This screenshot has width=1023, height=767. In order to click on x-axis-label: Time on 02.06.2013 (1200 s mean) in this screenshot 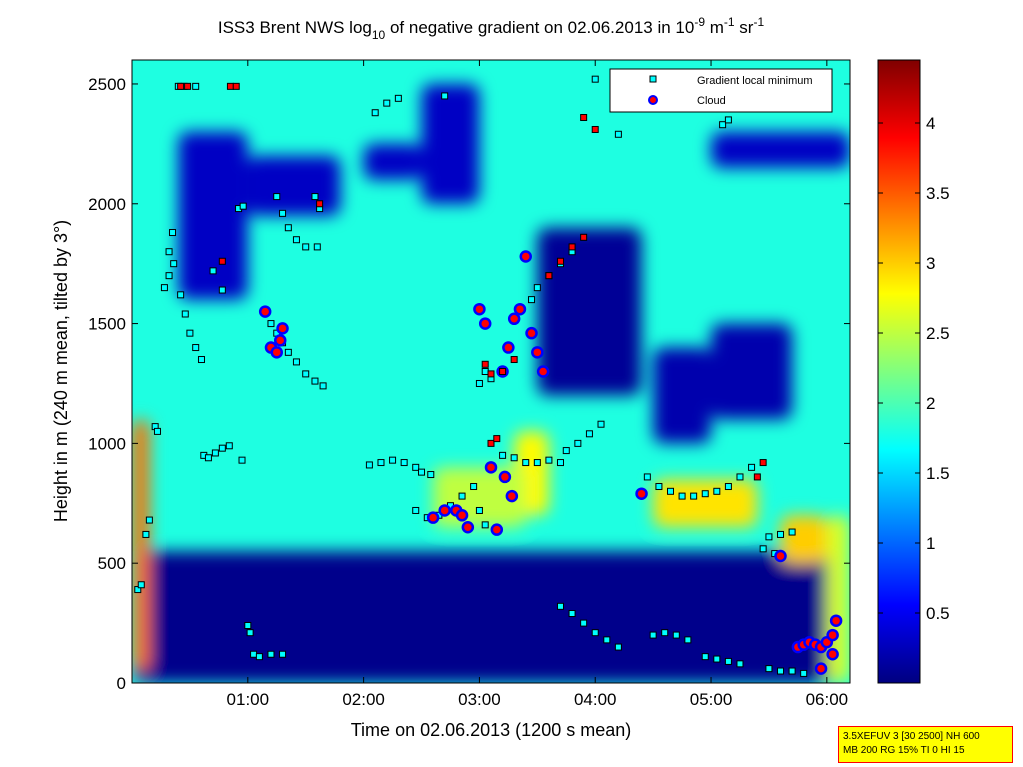, I will do `click(491, 730)`.